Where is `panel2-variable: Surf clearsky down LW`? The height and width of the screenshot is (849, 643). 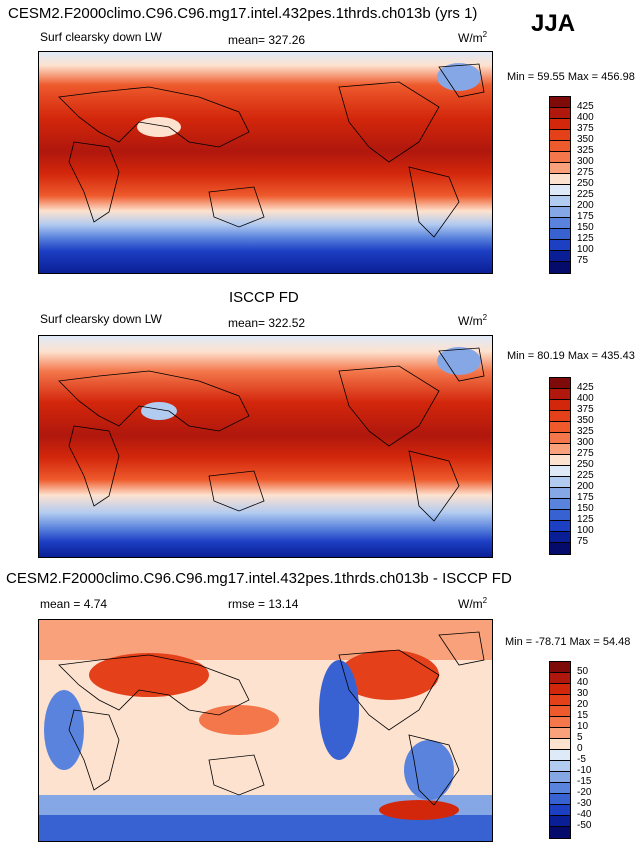 panel2-variable: Surf clearsky down LW is located at coordinates (101, 319).